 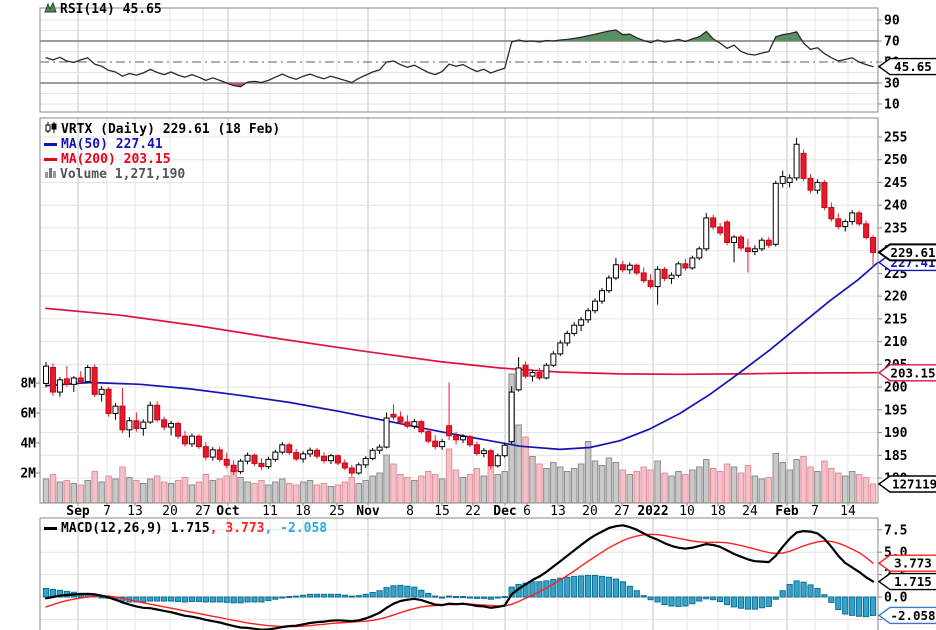 I want to click on volume-axis-label: 6M, so click(x=28, y=414).